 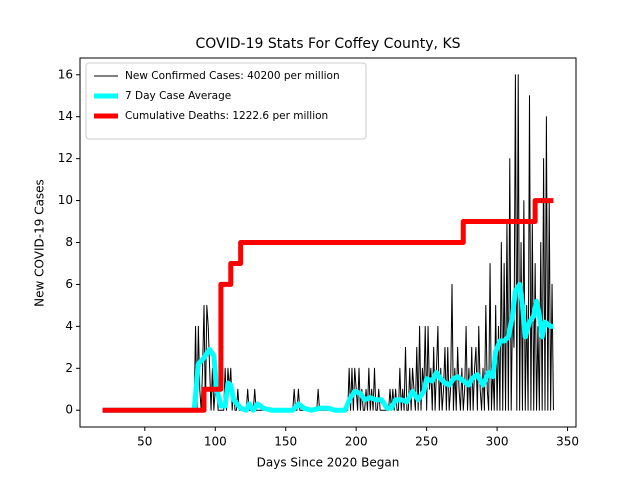 What do you see at coordinates (69, 368) in the screenshot?
I see `y-tick-label: 2` at bounding box center [69, 368].